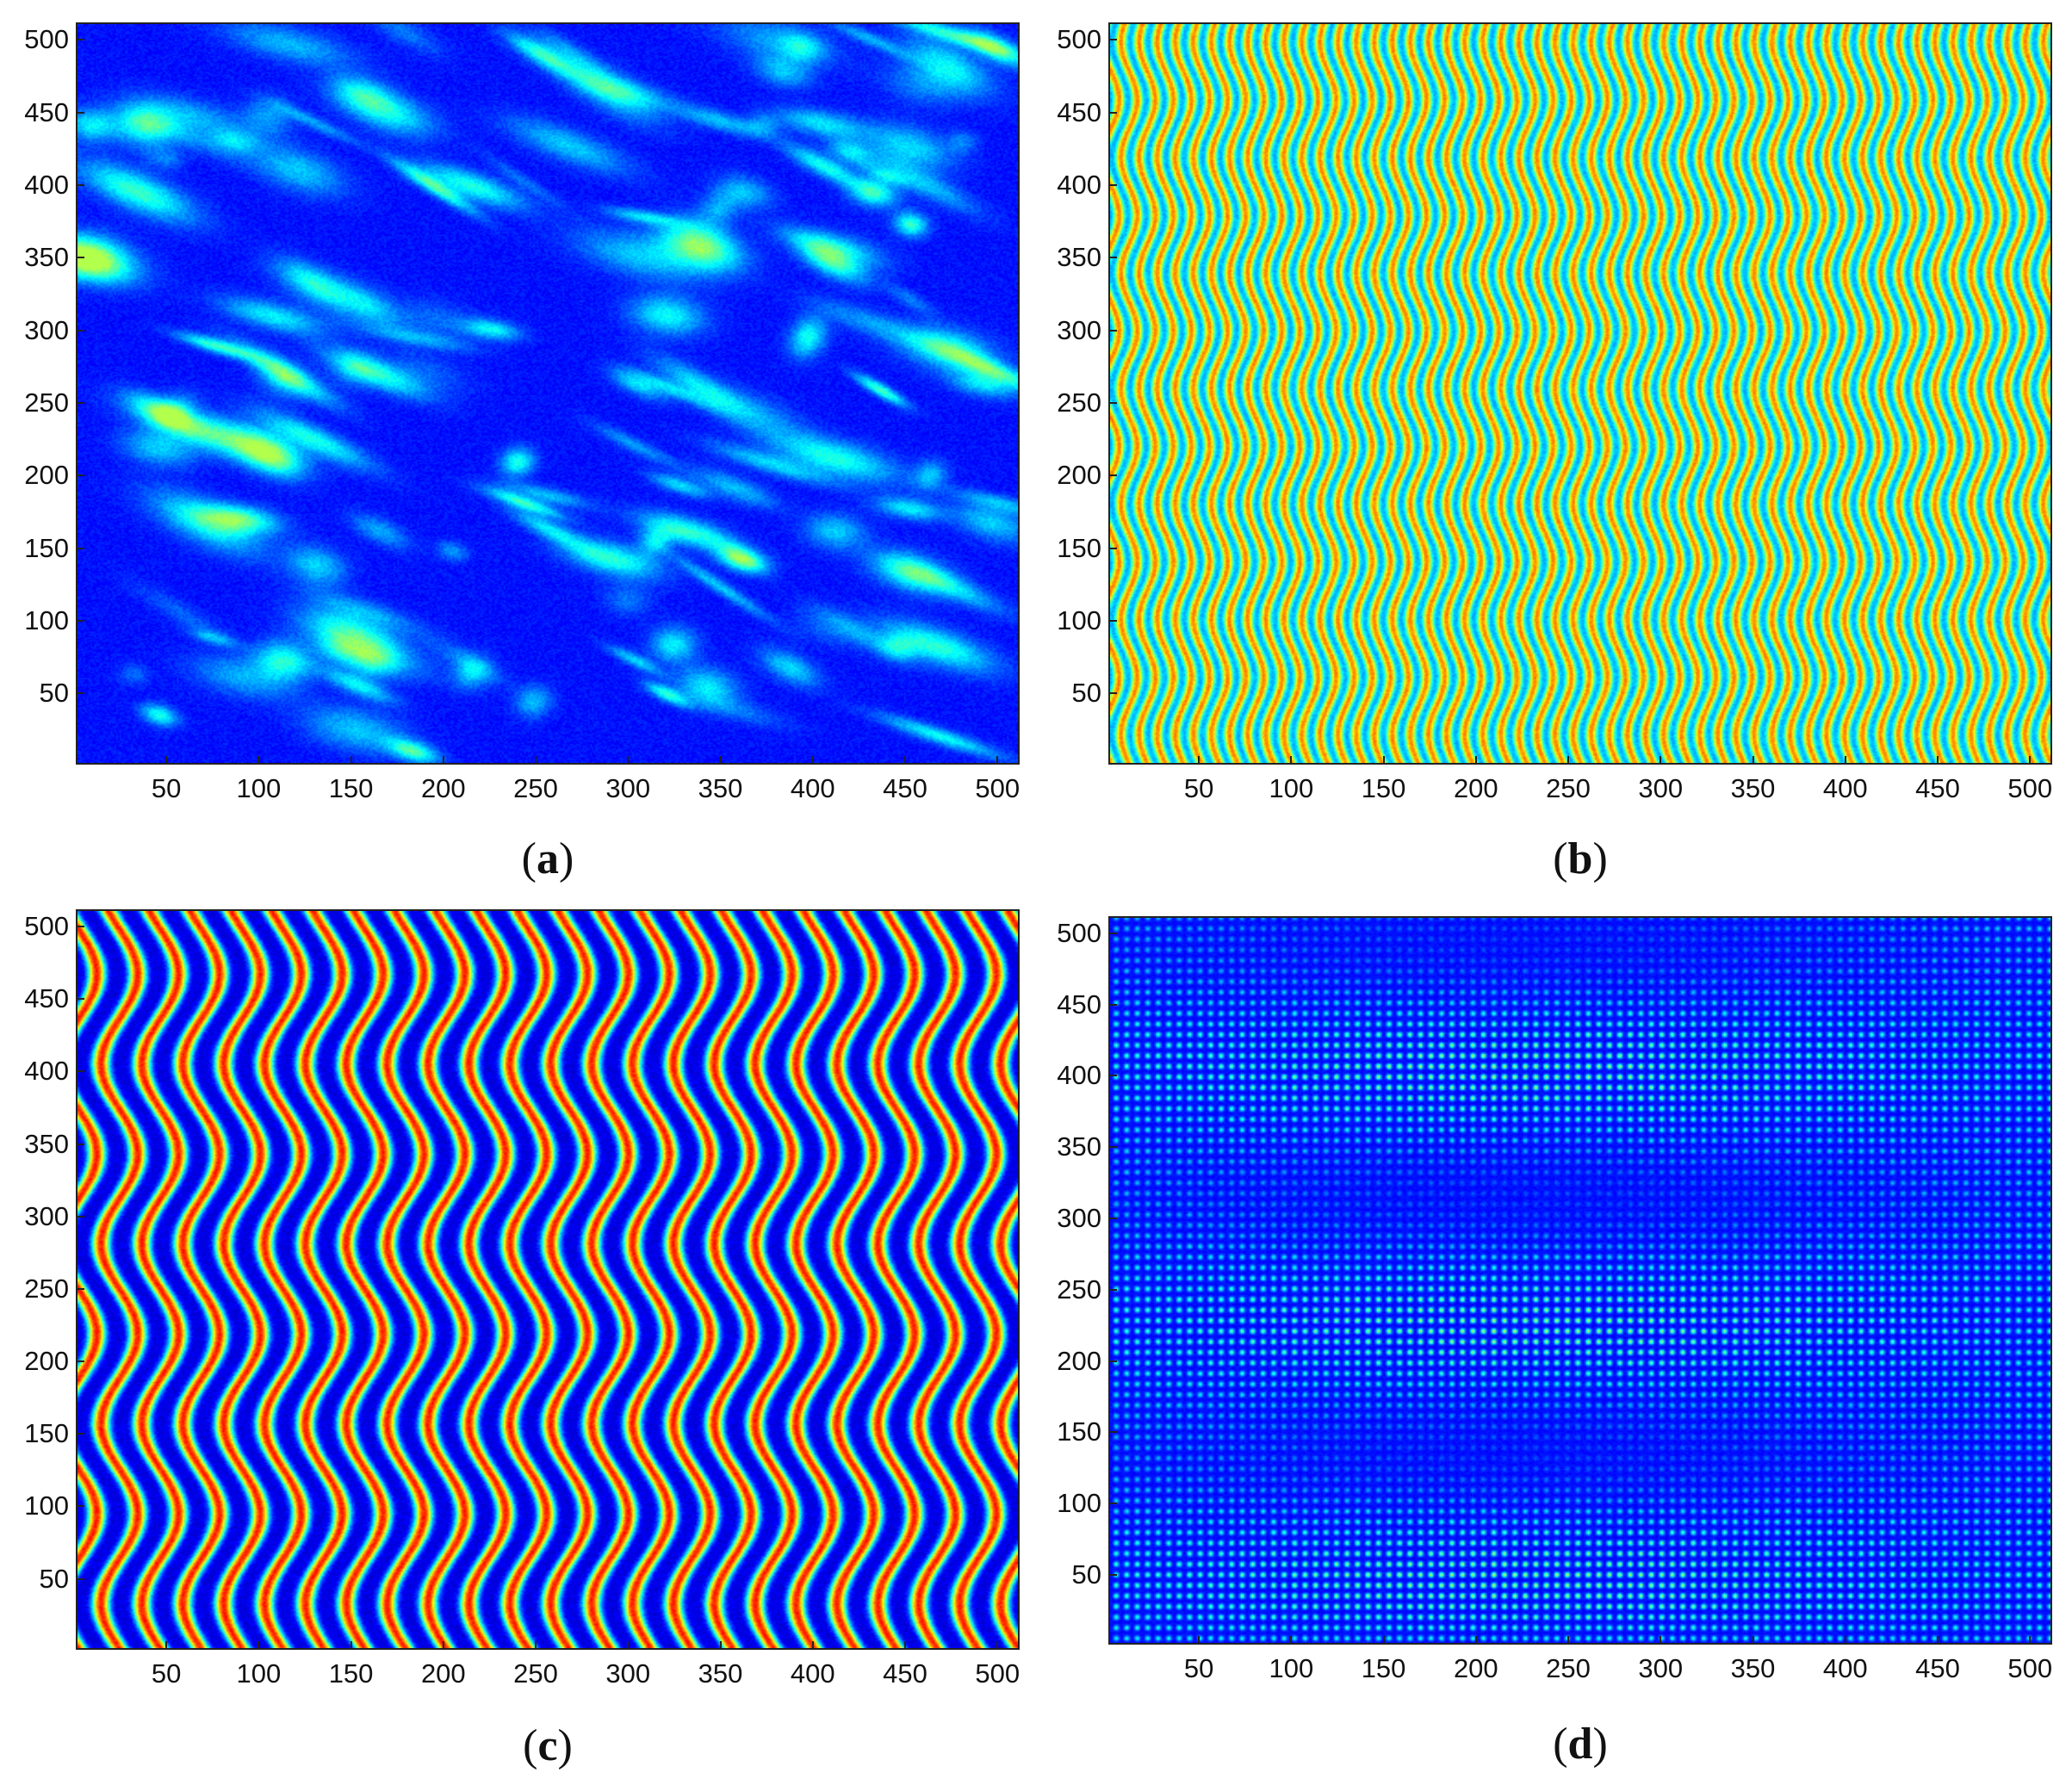 The height and width of the screenshot is (1791, 2072). What do you see at coordinates (628, 788) in the screenshot?
I see `xtick-label: 300` at bounding box center [628, 788].